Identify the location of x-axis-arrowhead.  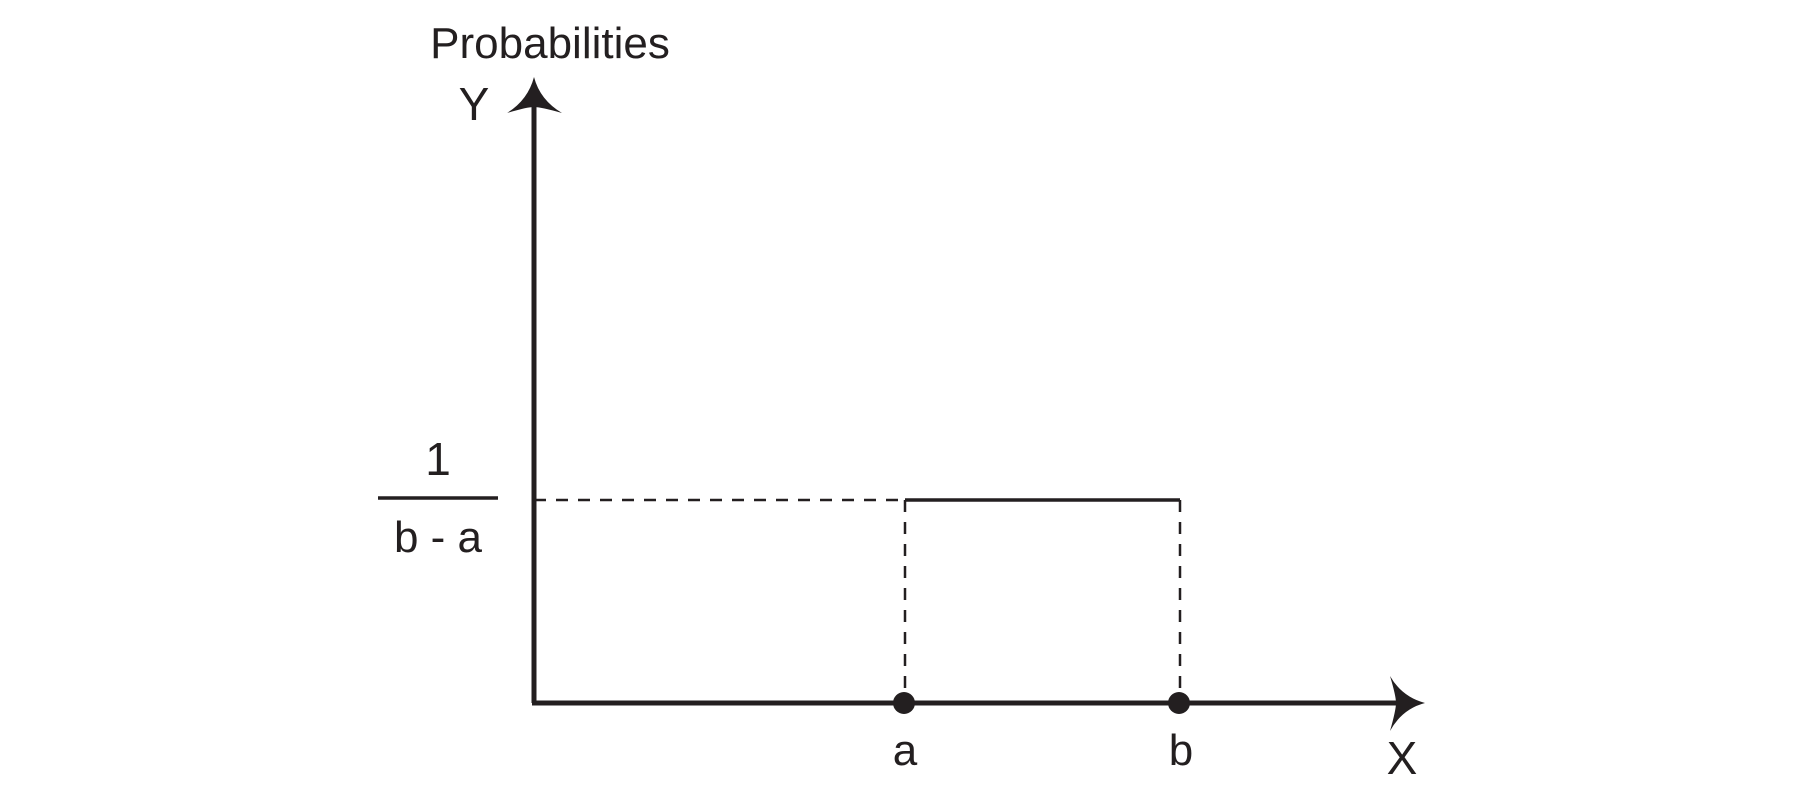
(1407, 703).